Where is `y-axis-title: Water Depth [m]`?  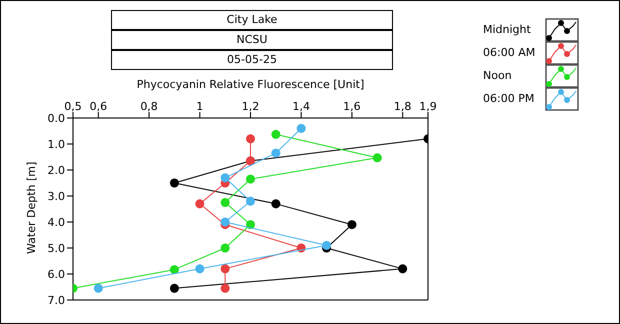
y-axis-title: Water Depth [m] is located at coordinates (31, 208).